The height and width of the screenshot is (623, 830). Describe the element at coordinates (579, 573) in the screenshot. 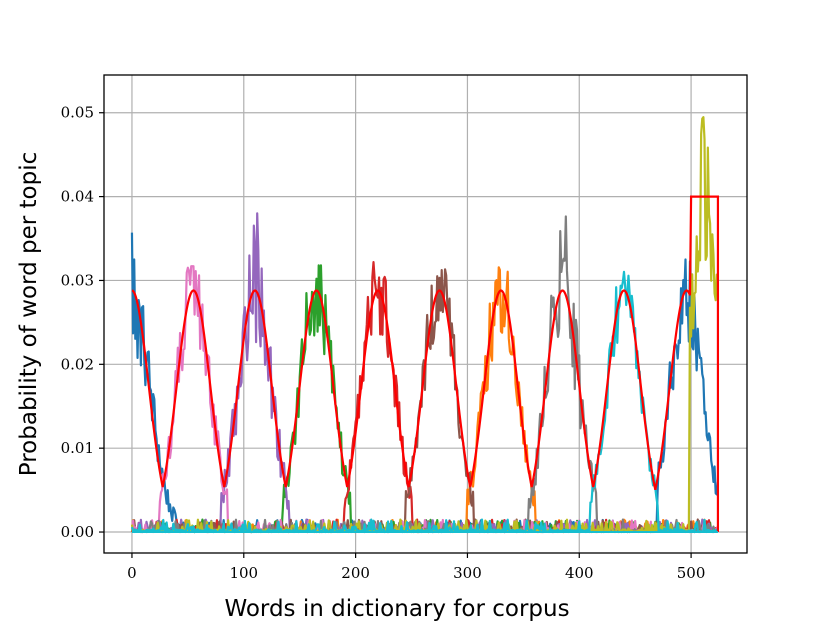

I see `x-tick-label: 400` at that location.